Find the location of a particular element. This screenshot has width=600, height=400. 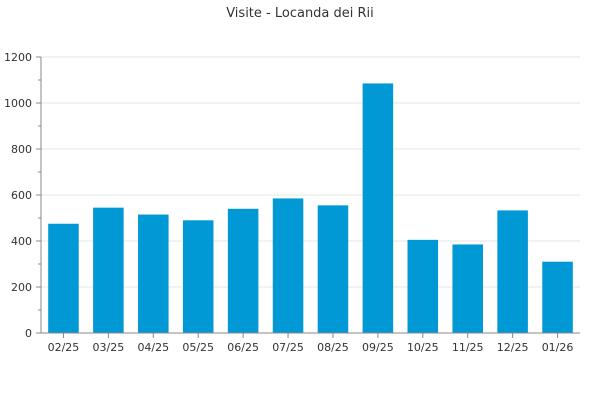

x-tick-label: 04/25 is located at coordinates (153, 347).